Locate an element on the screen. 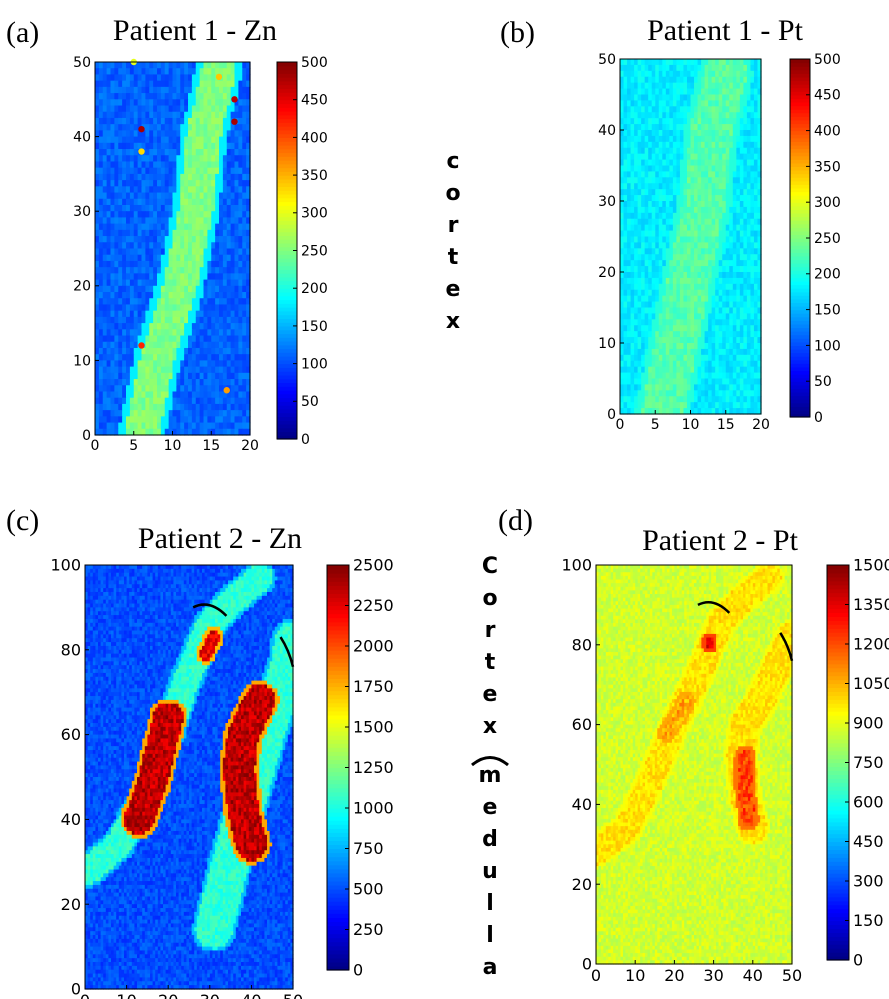 The image size is (889, 999). colorbar-tick-label: 250 is located at coordinates (314, 251).